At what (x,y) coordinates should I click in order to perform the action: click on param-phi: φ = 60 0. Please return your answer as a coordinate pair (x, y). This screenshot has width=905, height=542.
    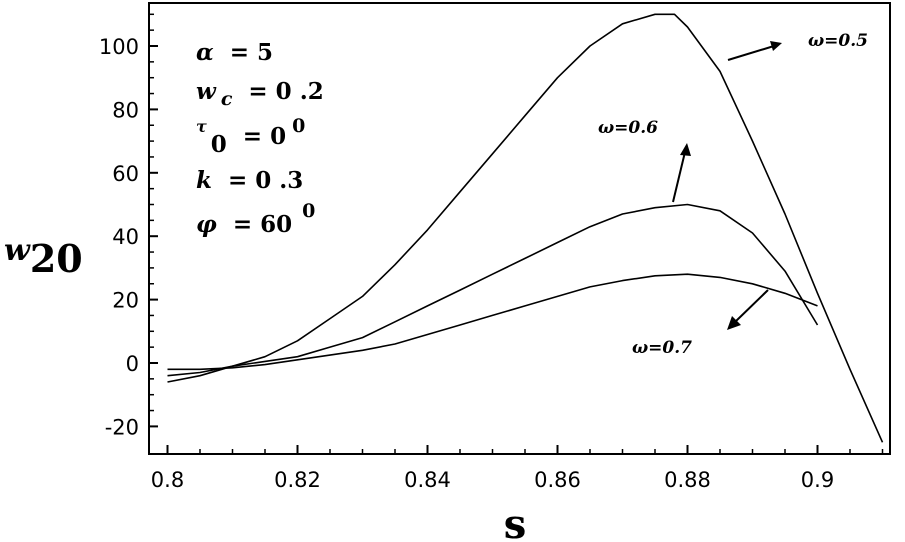
    Looking at the image, I should click on (255, 219).